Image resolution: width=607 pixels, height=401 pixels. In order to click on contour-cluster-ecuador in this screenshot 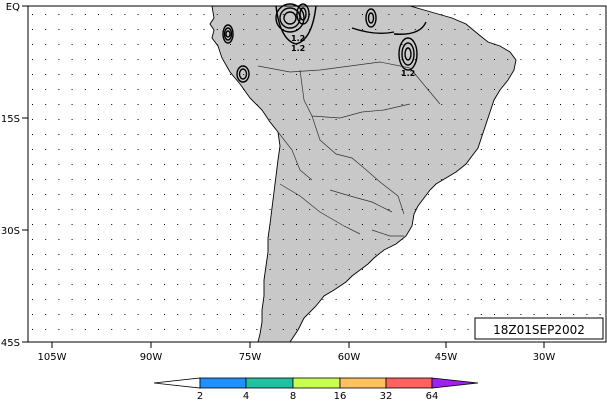, I will do `click(243, 74)`.